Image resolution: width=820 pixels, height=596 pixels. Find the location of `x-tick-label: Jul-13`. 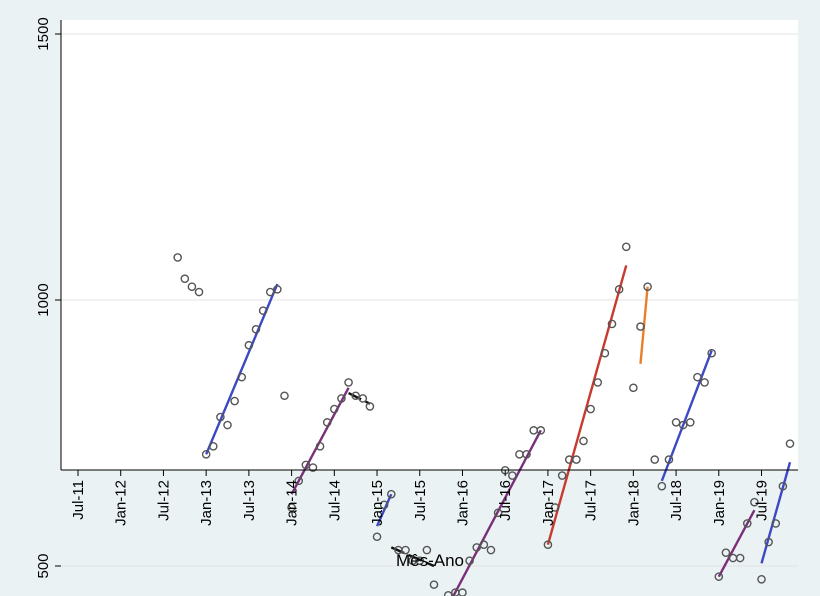

x-tick-label: Jul-13 is located at coordinates (249, 500).